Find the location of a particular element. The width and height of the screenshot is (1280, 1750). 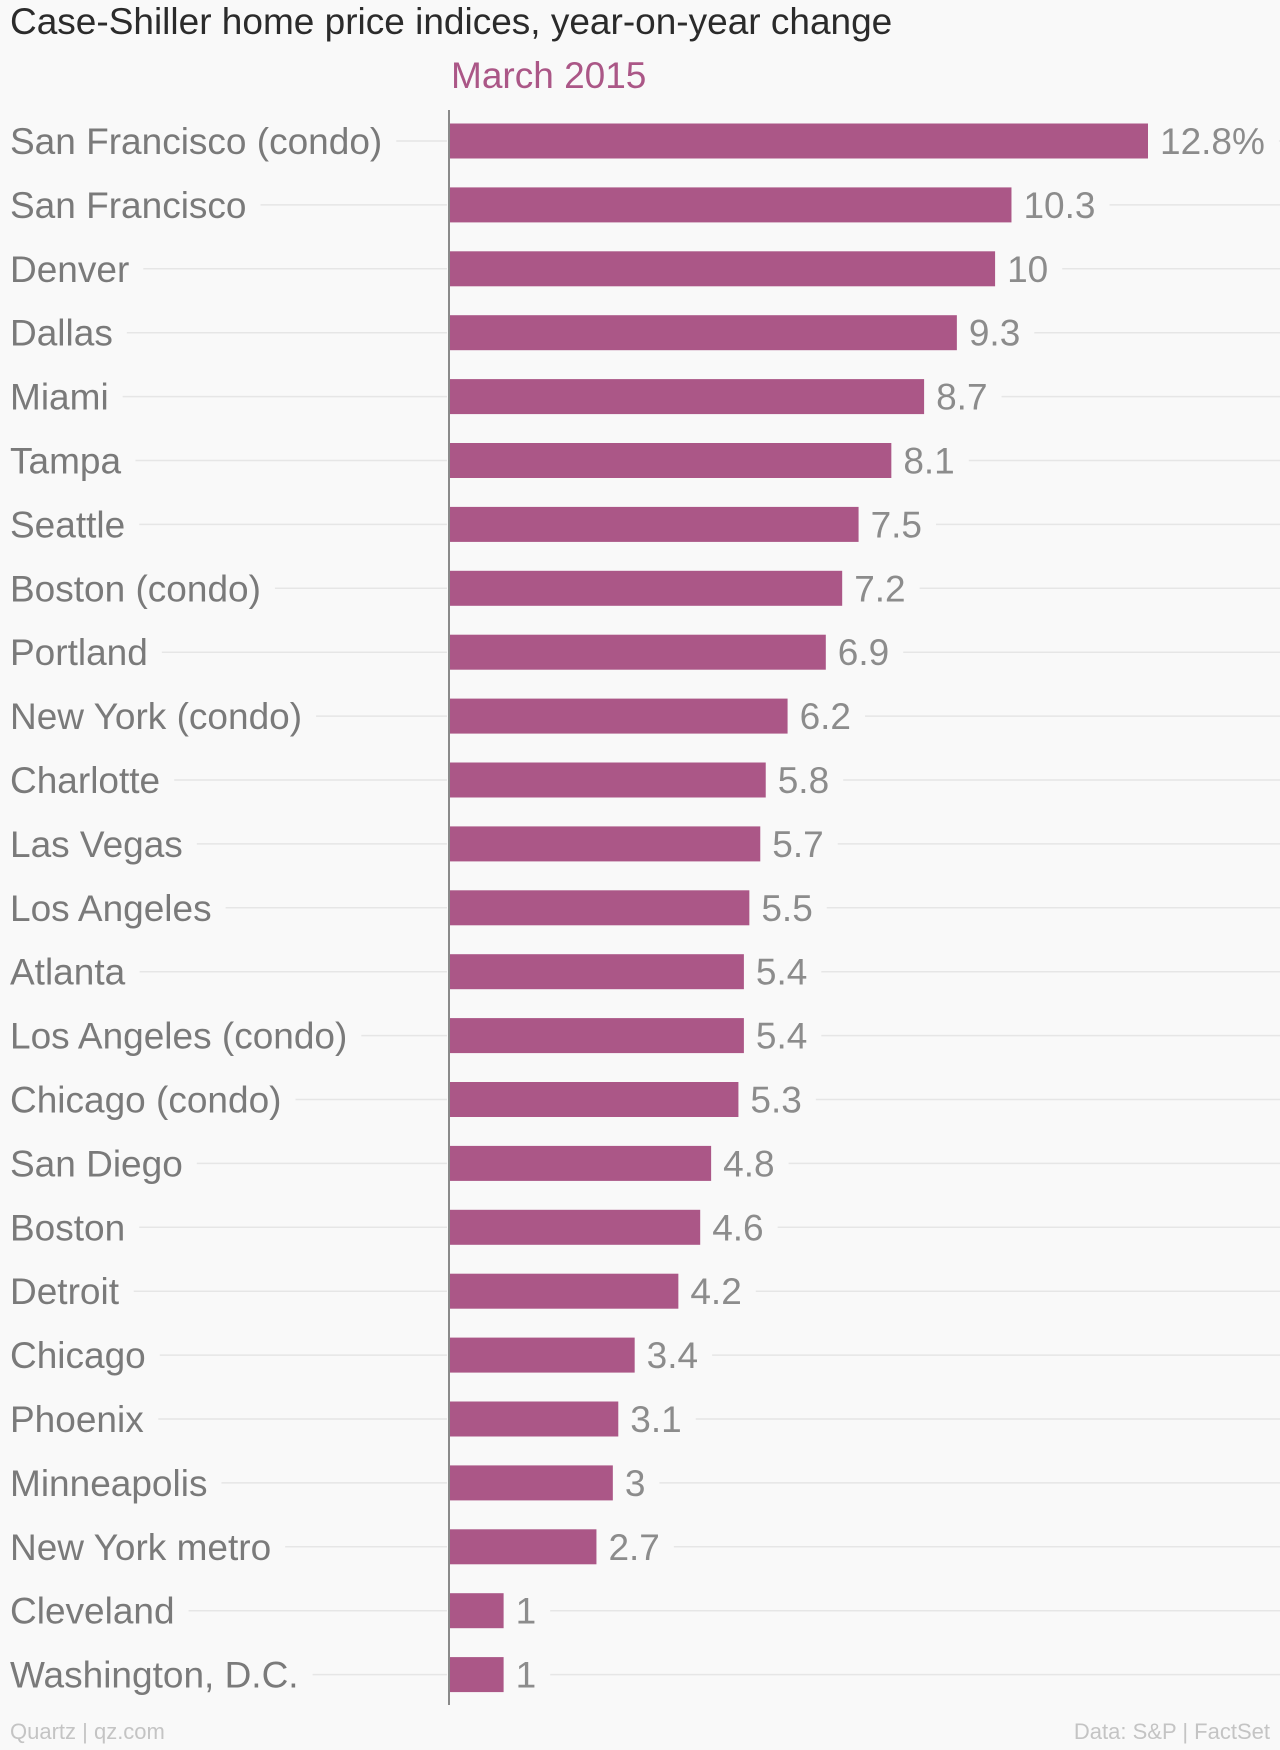

value-label: 5.5 is located at coordinates (786, 908).